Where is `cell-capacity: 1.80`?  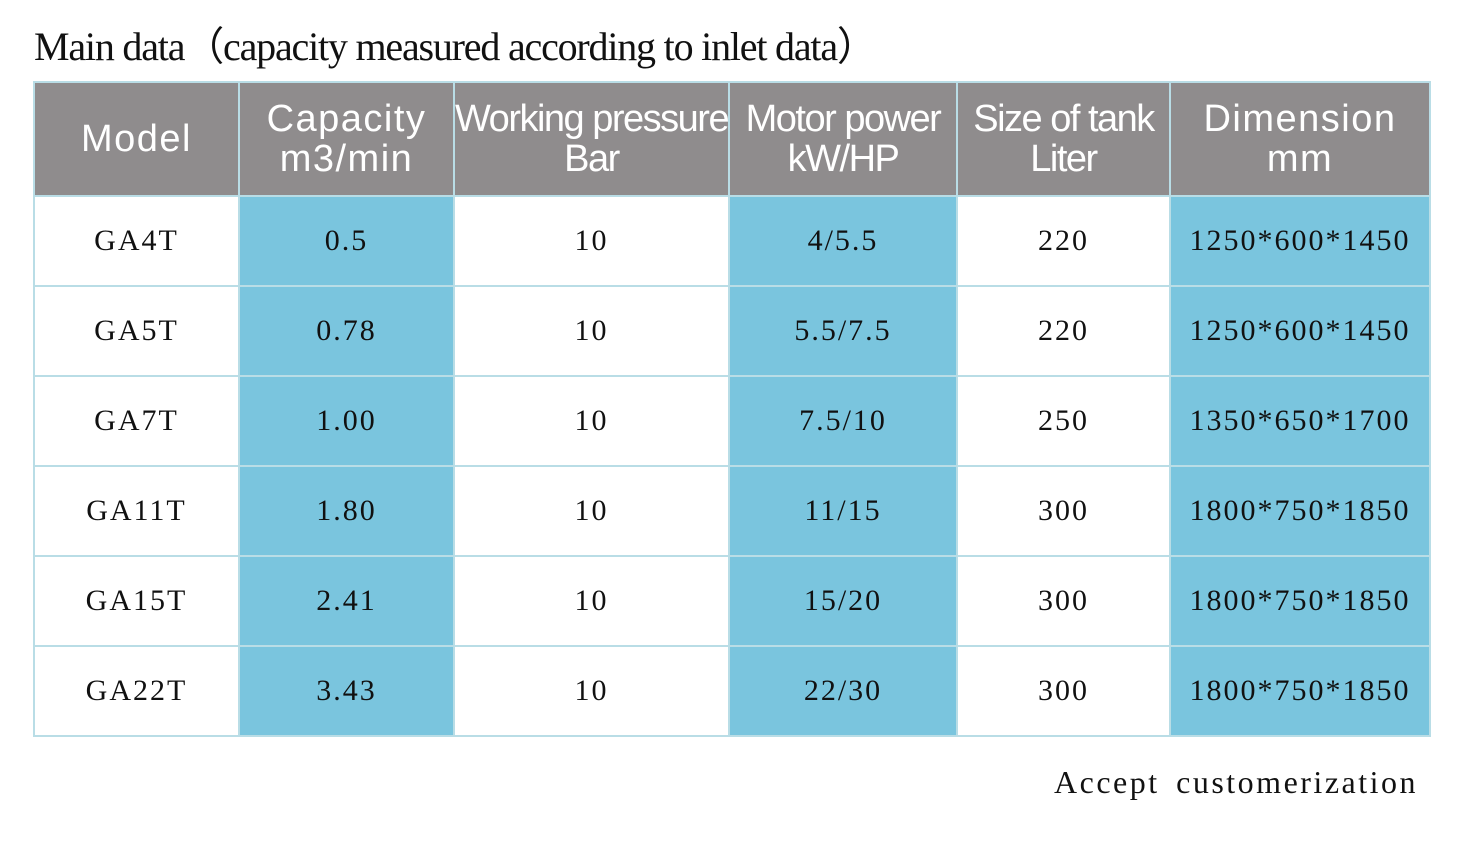 cell-capacity: 1.80 is located at coordinates (346, 511).